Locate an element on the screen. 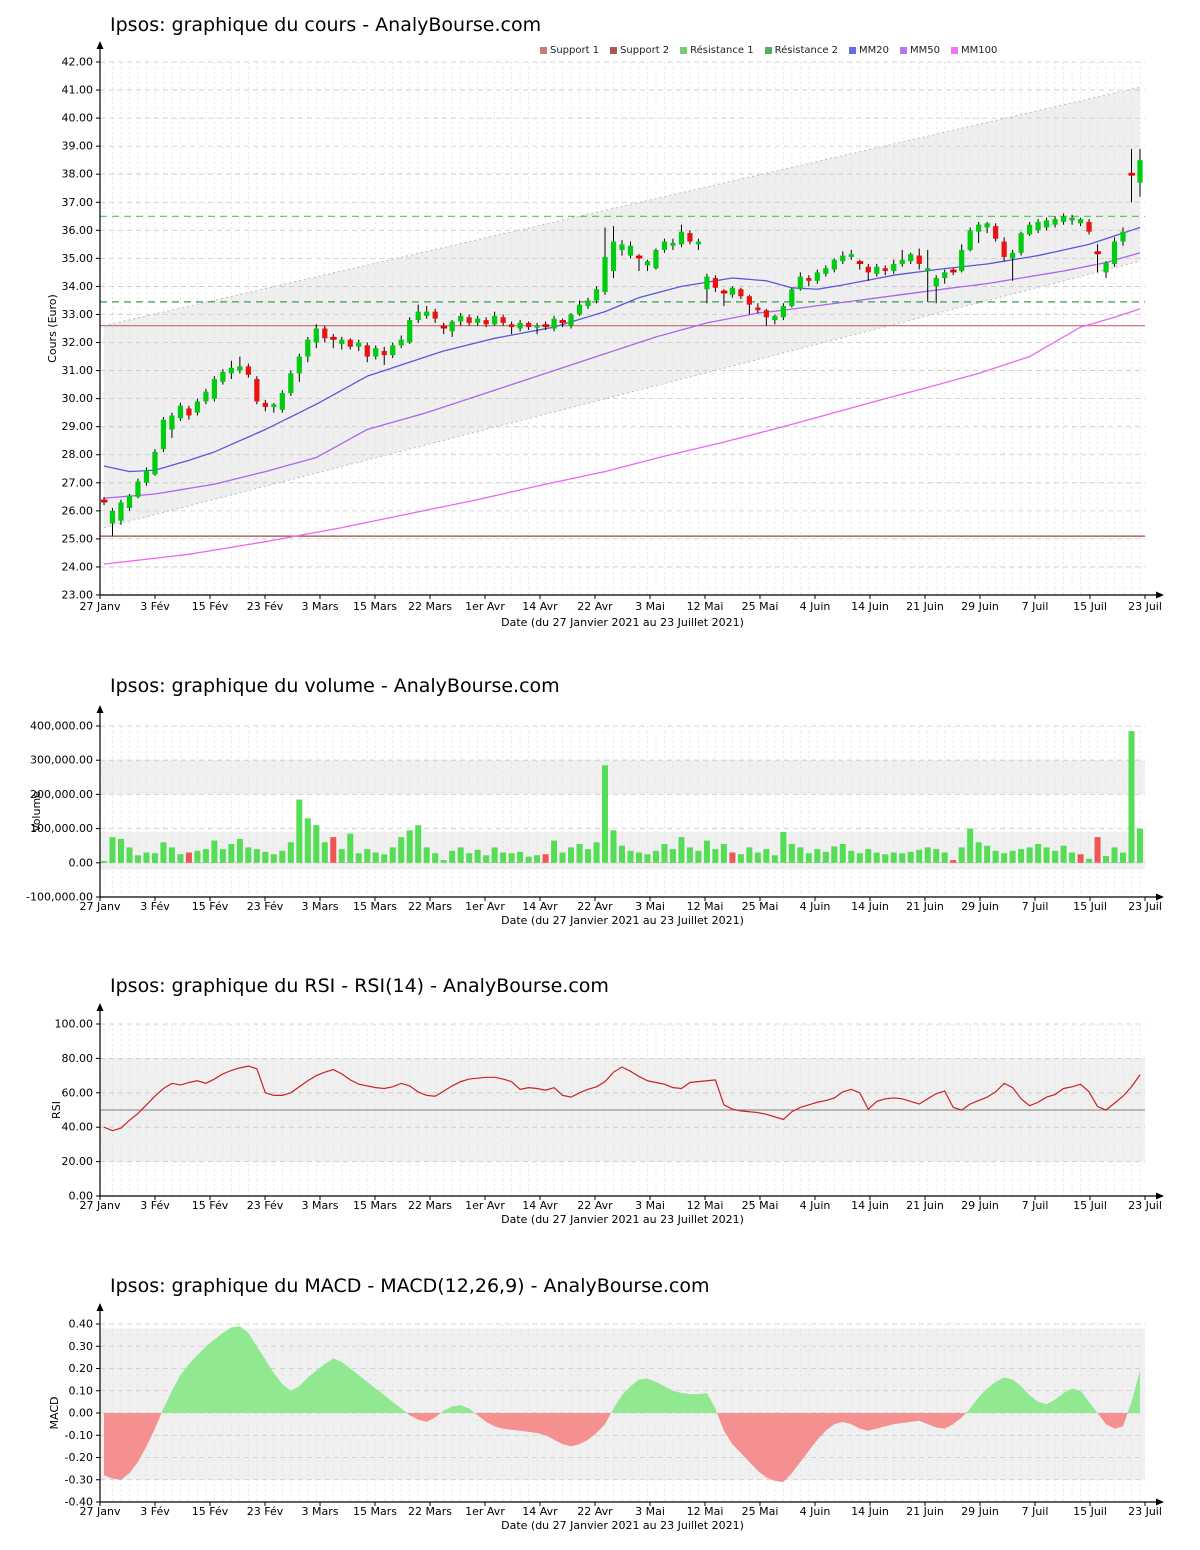  y-tick-label: 35.00 is located at coordinates (78, 258).